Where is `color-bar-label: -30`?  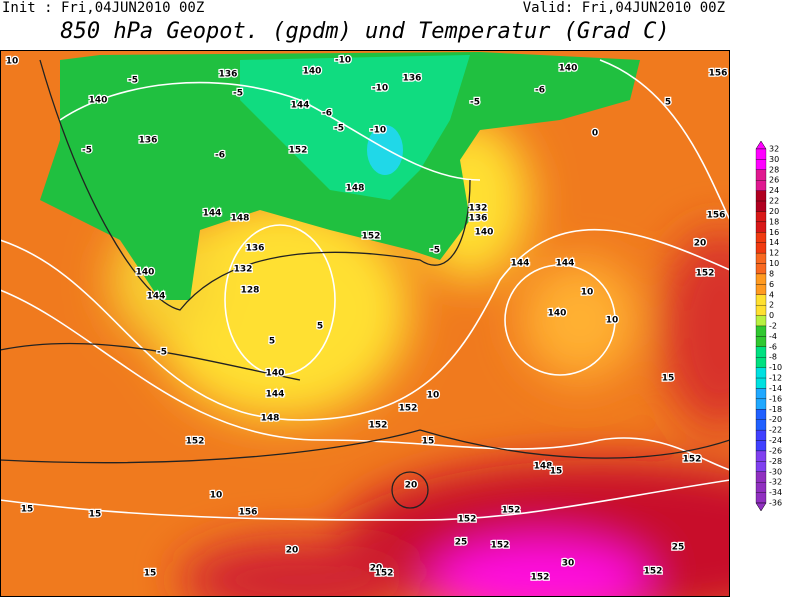 color-bar-label: -30 is located at coordinates (775, 471).